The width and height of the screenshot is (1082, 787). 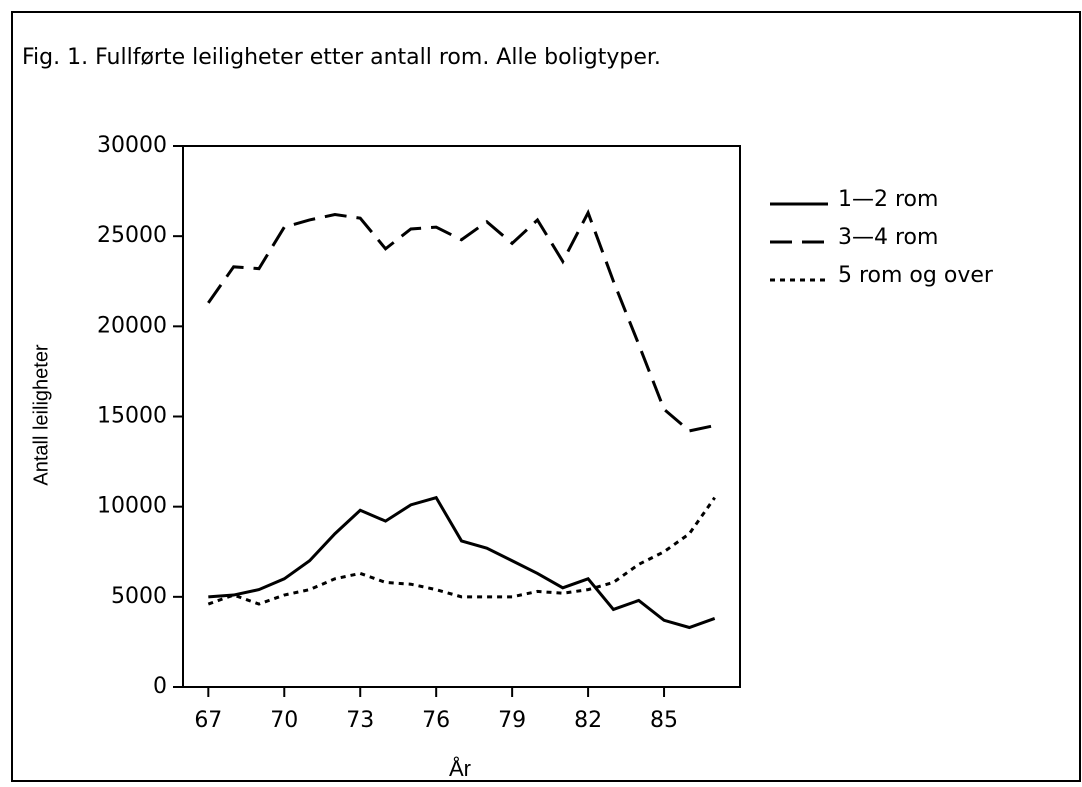 What do you see at coordinates (888, 199) in the screenshot?
I see `legend-label: 1—2 rom` at bounding box center [888, 199].